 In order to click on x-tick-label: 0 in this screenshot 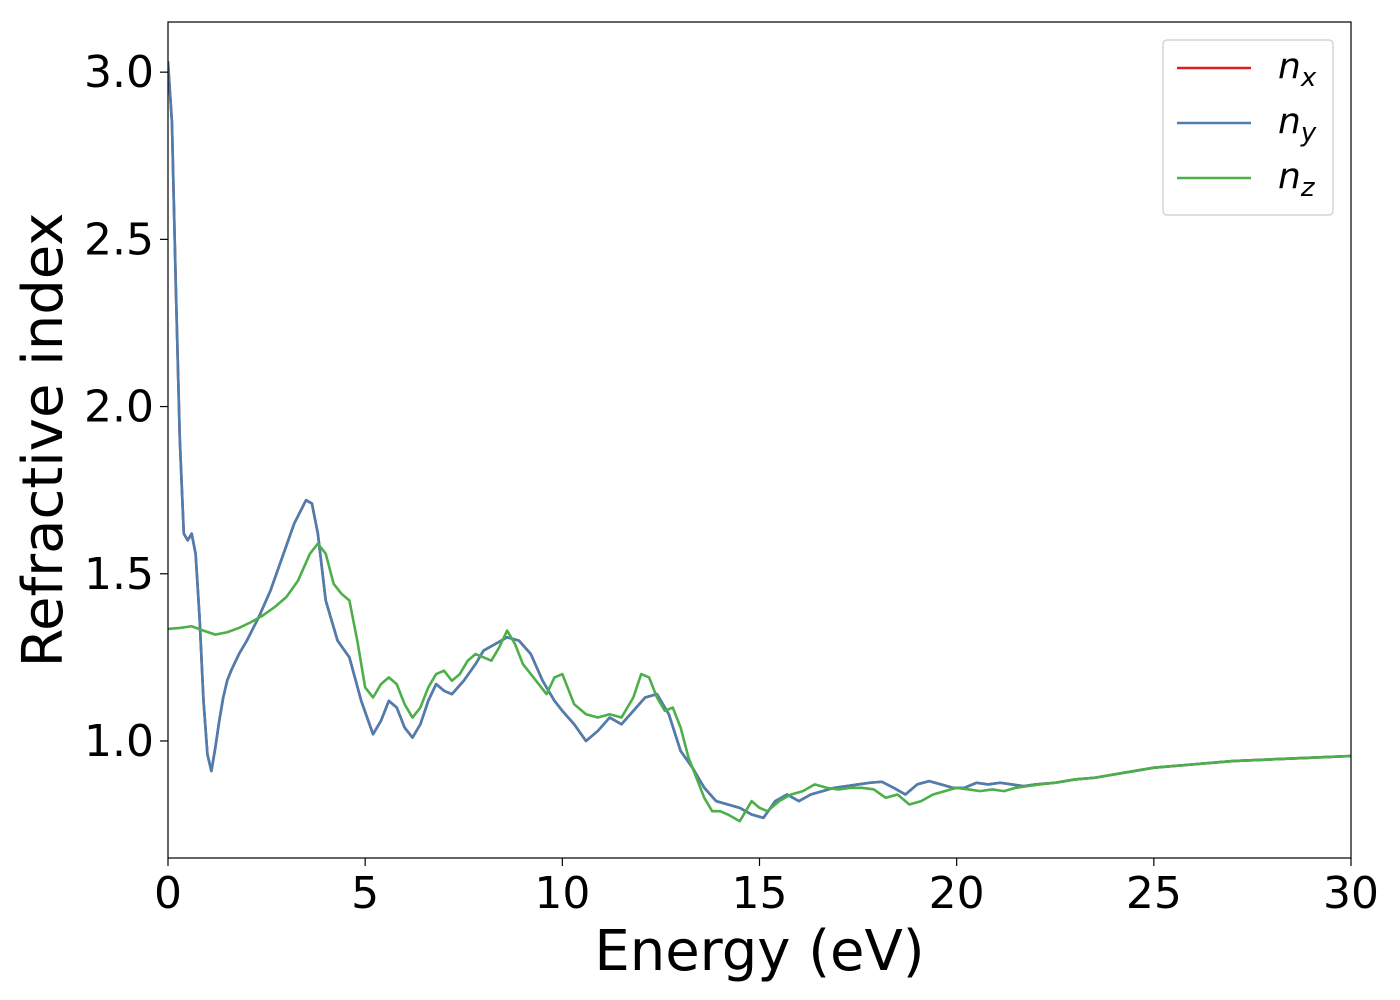, I will do `click(168, 893)`.